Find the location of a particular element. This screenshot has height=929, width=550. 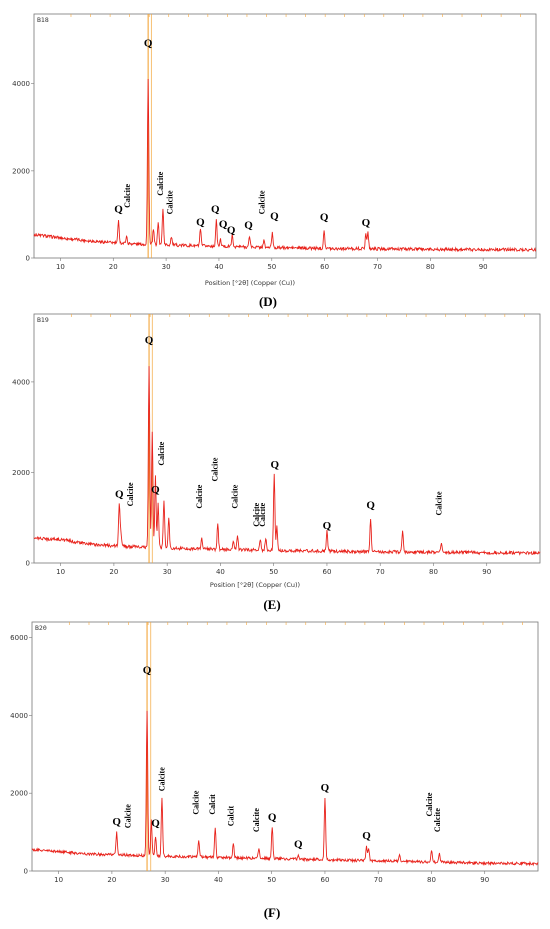

sample-id: B18 is located at coordinates (43, 20).